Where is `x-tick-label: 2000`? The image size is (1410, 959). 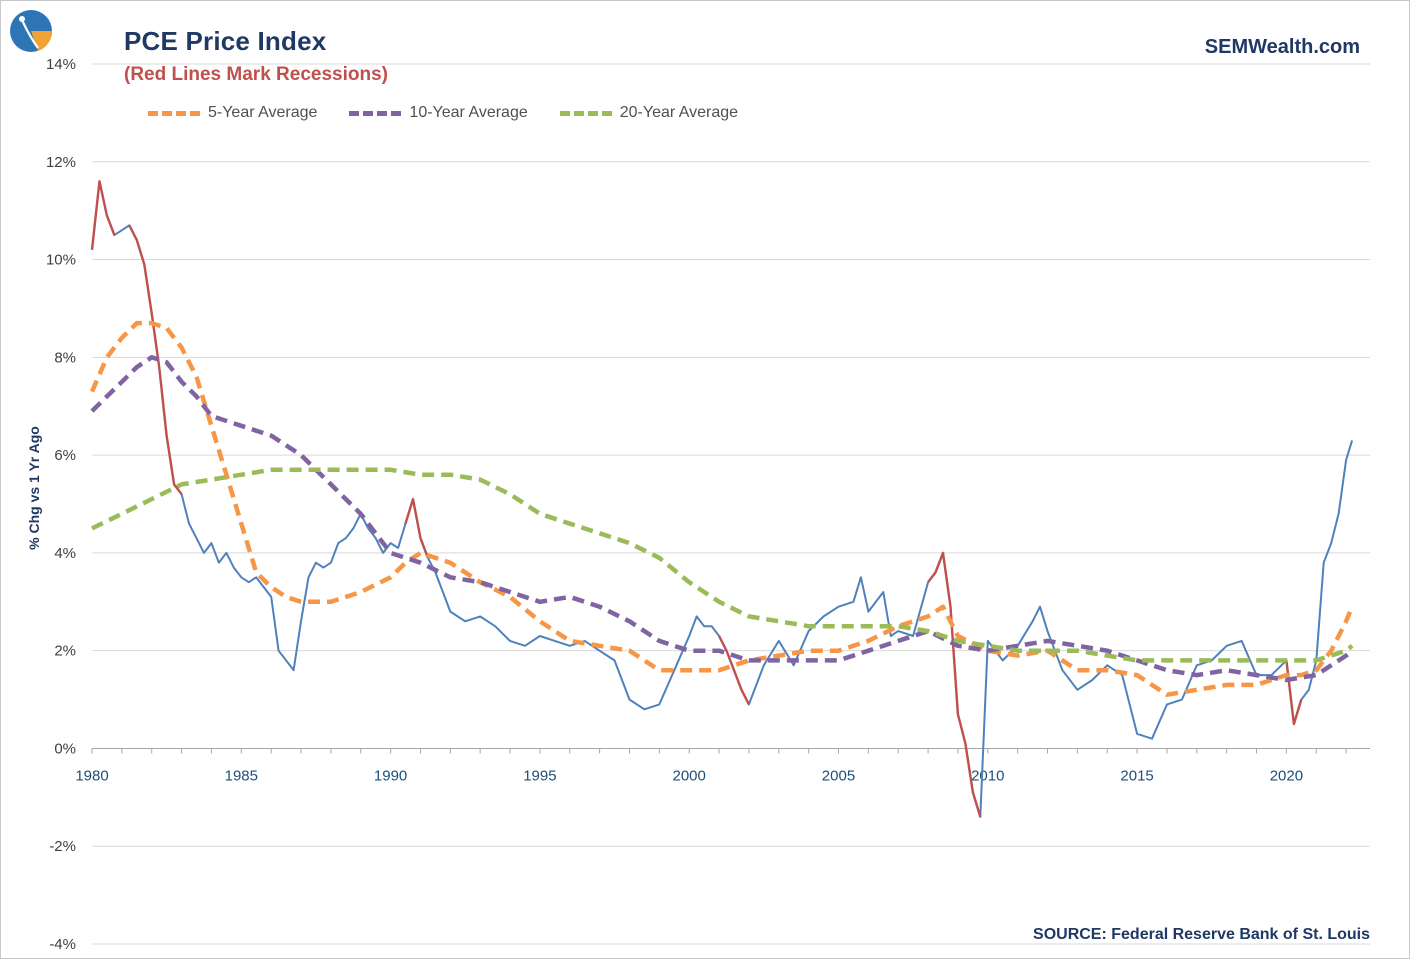
x-tick-label: 2000 is located at coordinates (689, 775).